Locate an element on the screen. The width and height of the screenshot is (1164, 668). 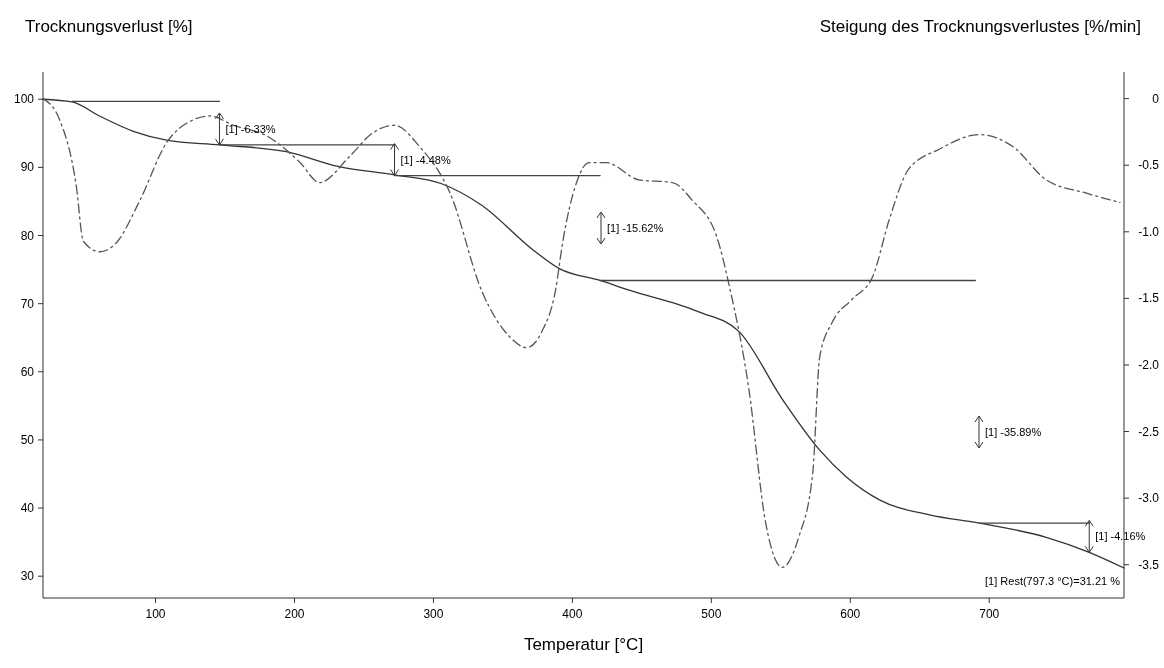
y-tick-label: 60 is located at coordinates (27, 371).